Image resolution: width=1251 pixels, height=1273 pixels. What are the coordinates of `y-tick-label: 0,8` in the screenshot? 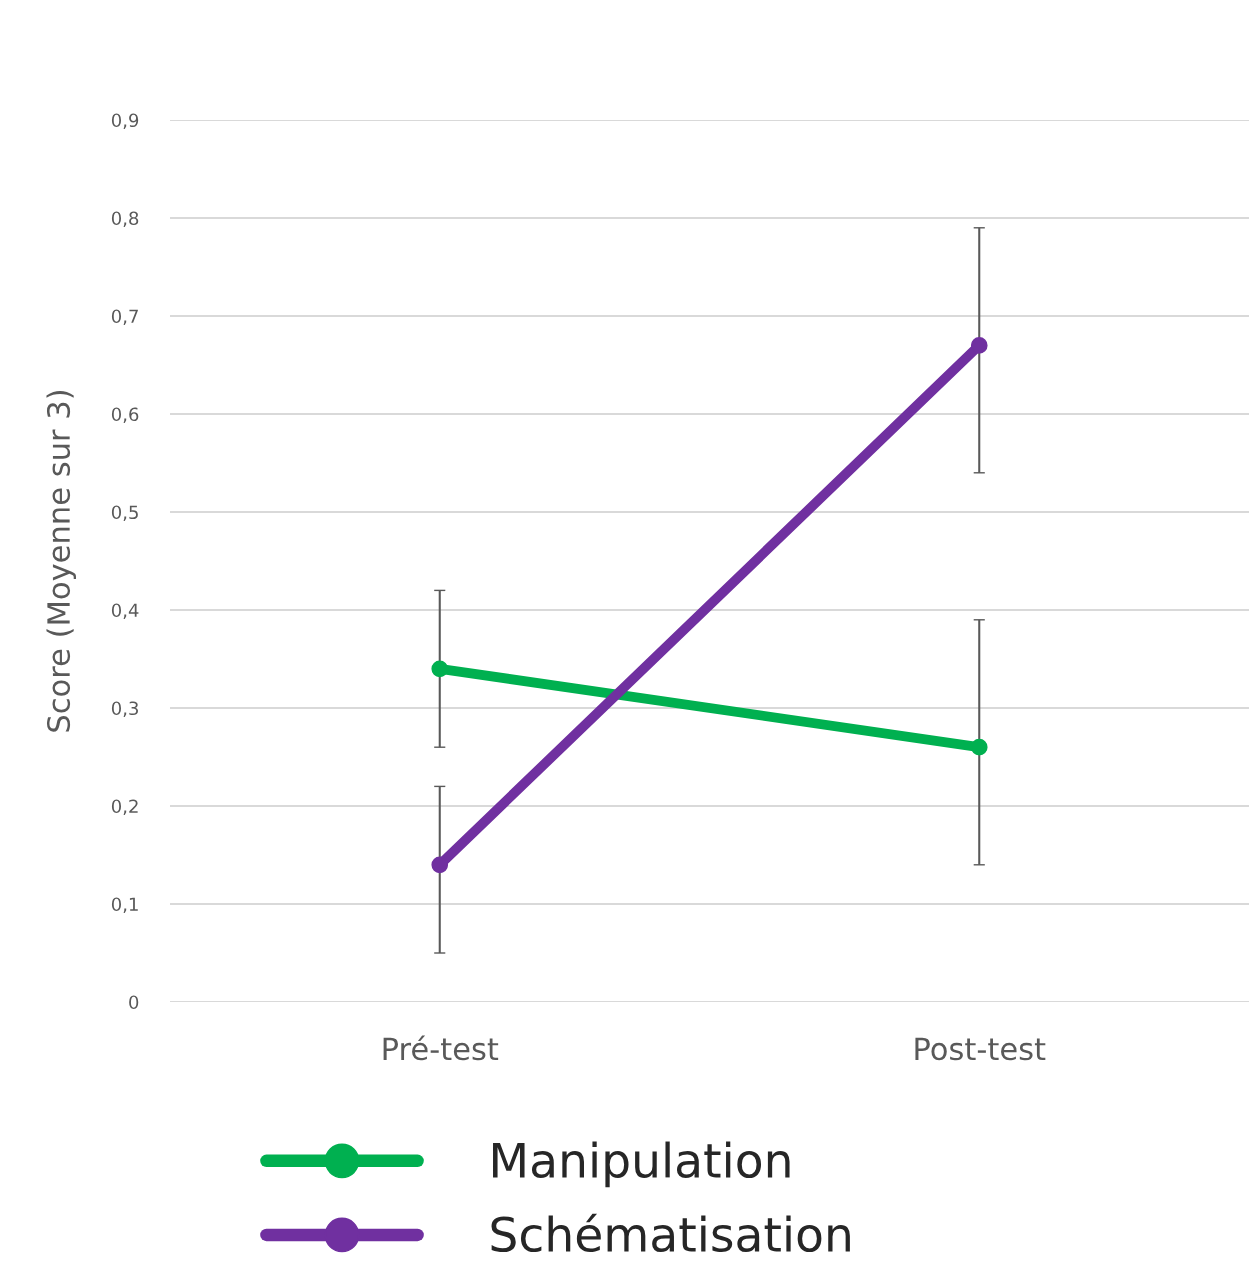 It's located at (125, 219).